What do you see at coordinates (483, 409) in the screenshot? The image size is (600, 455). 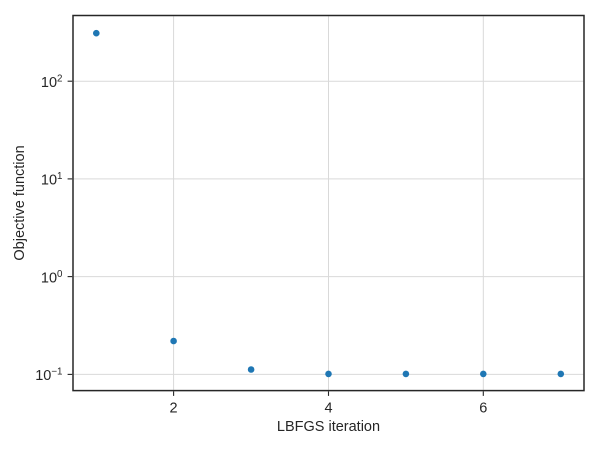 I see `svg-text: 6` at bounding box center [483, 409].